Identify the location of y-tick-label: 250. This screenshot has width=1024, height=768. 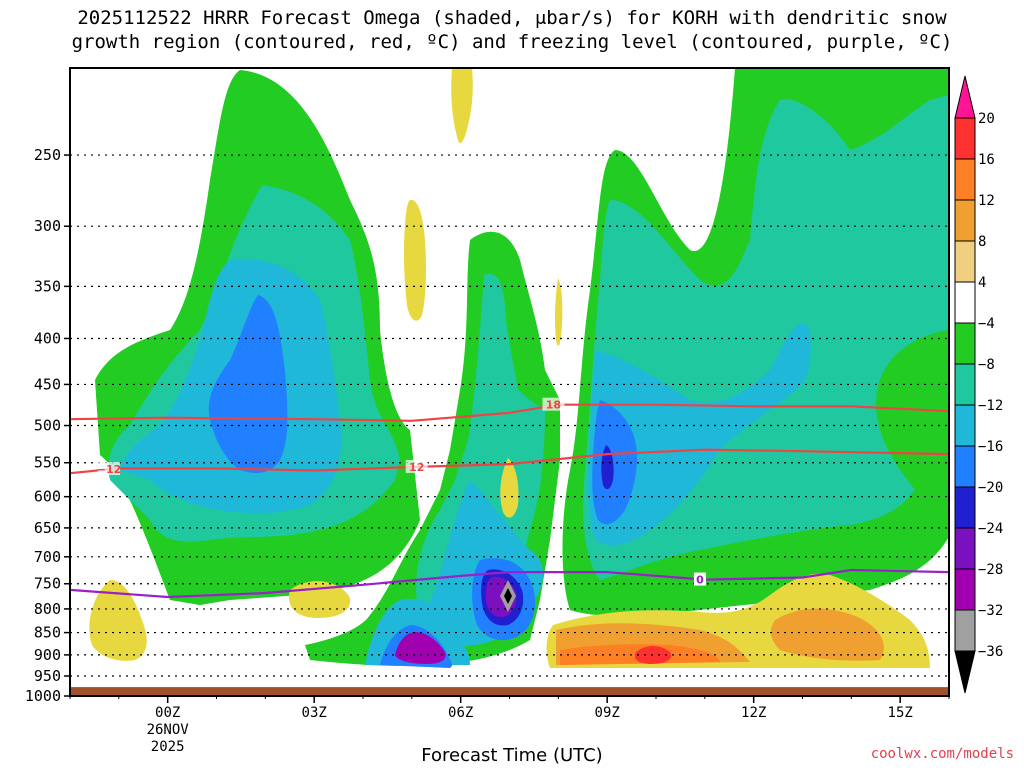
(47, 155).